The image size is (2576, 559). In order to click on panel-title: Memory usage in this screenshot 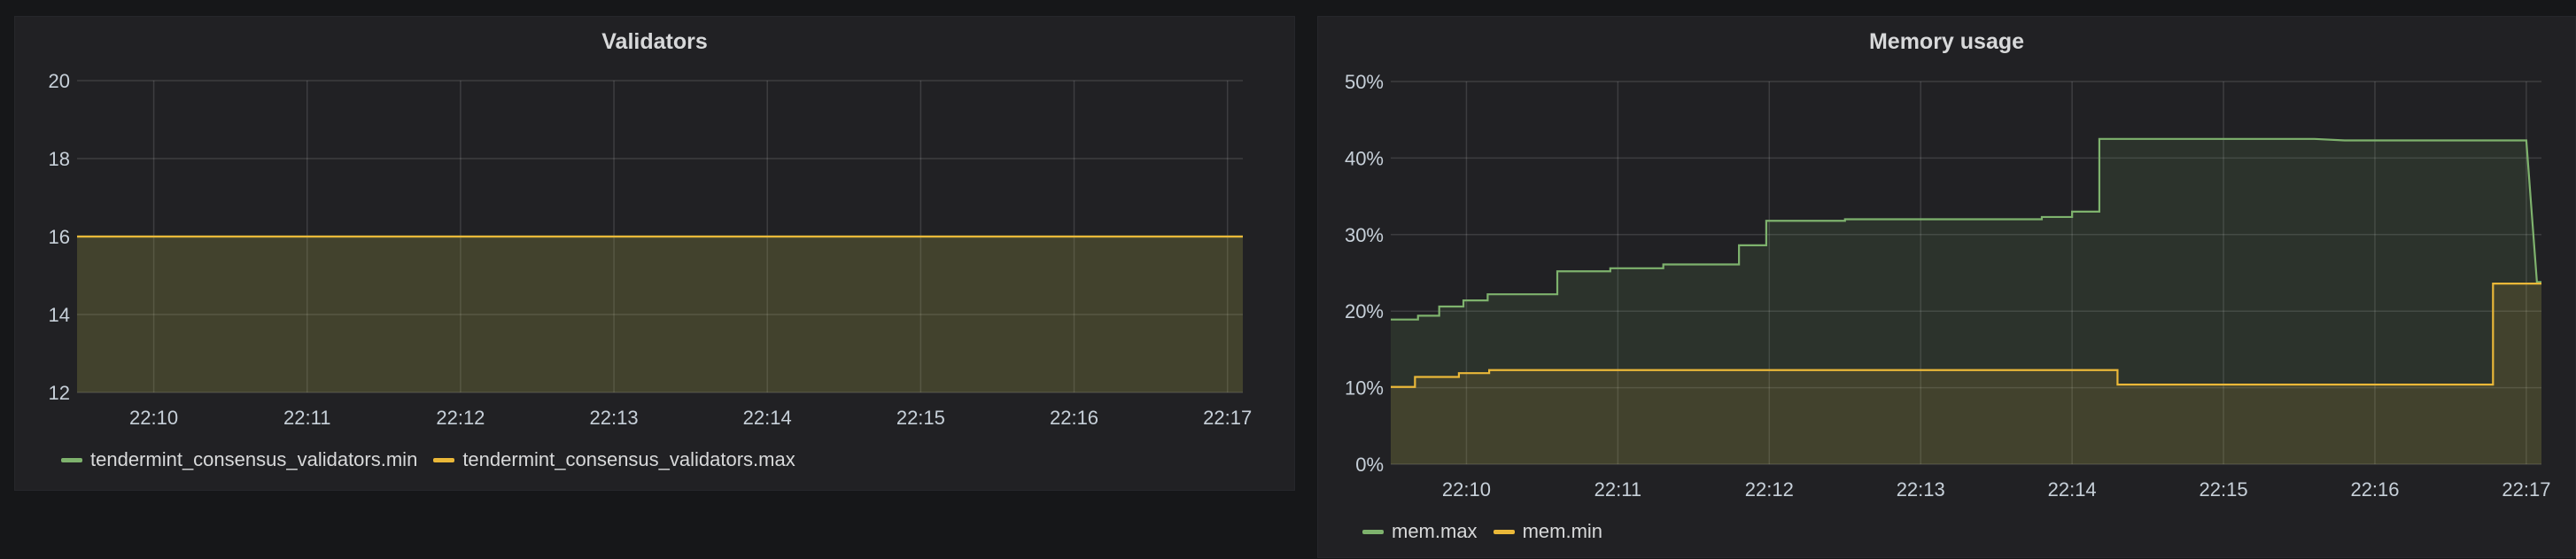, I will do `click(1946, 41)`.